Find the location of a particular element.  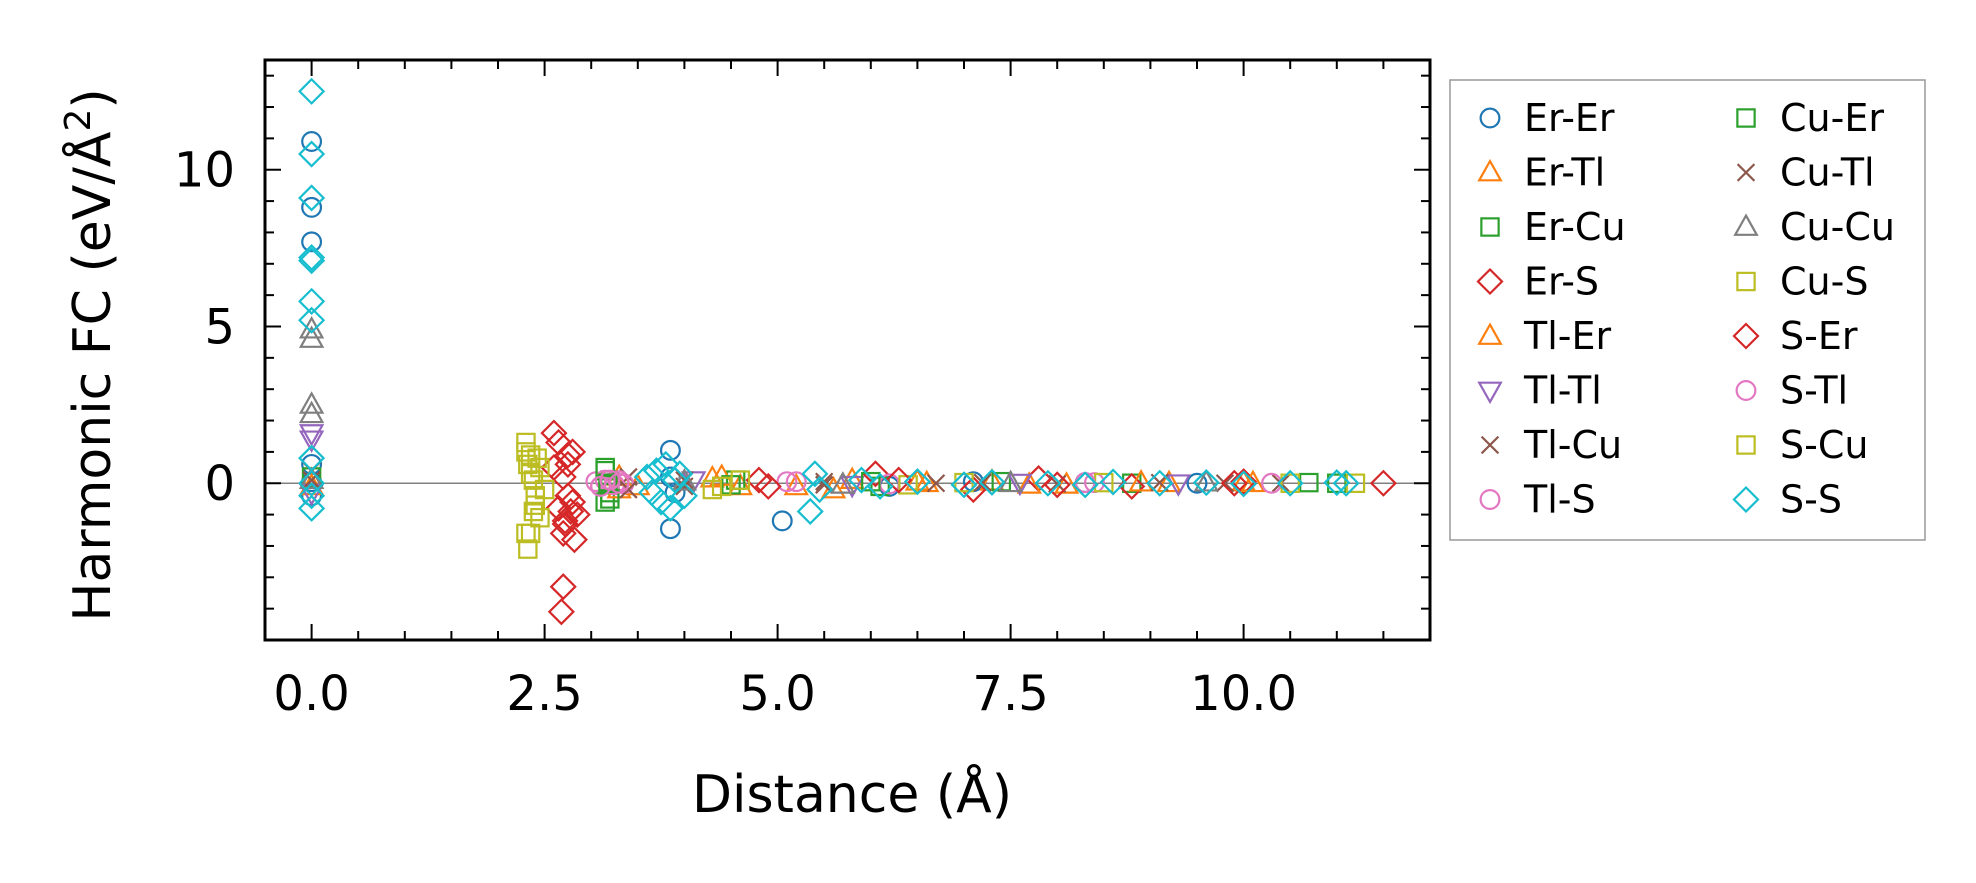

x-axis-label: Distance (Å) is located at coordinates (852, 794).